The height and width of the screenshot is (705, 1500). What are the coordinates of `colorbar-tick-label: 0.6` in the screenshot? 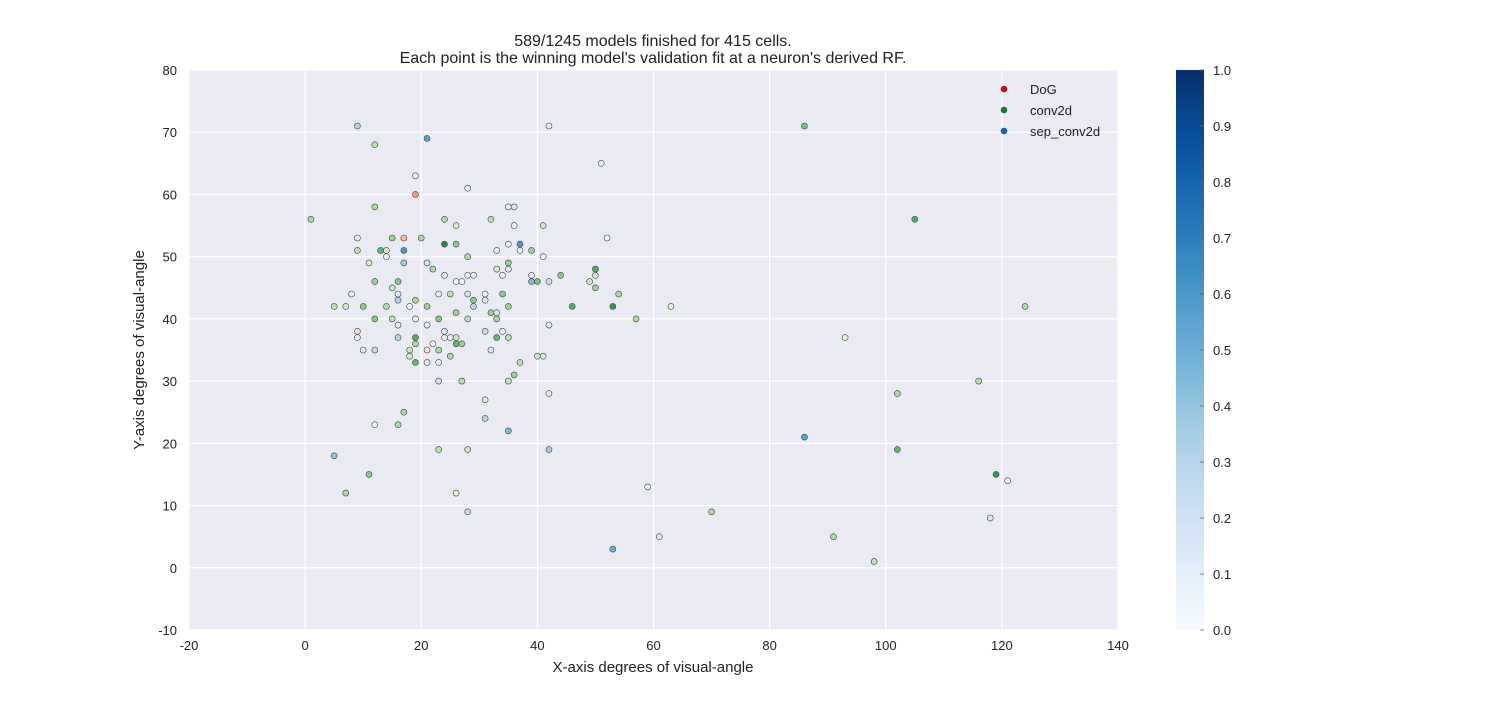 It's located at (1222, 294).